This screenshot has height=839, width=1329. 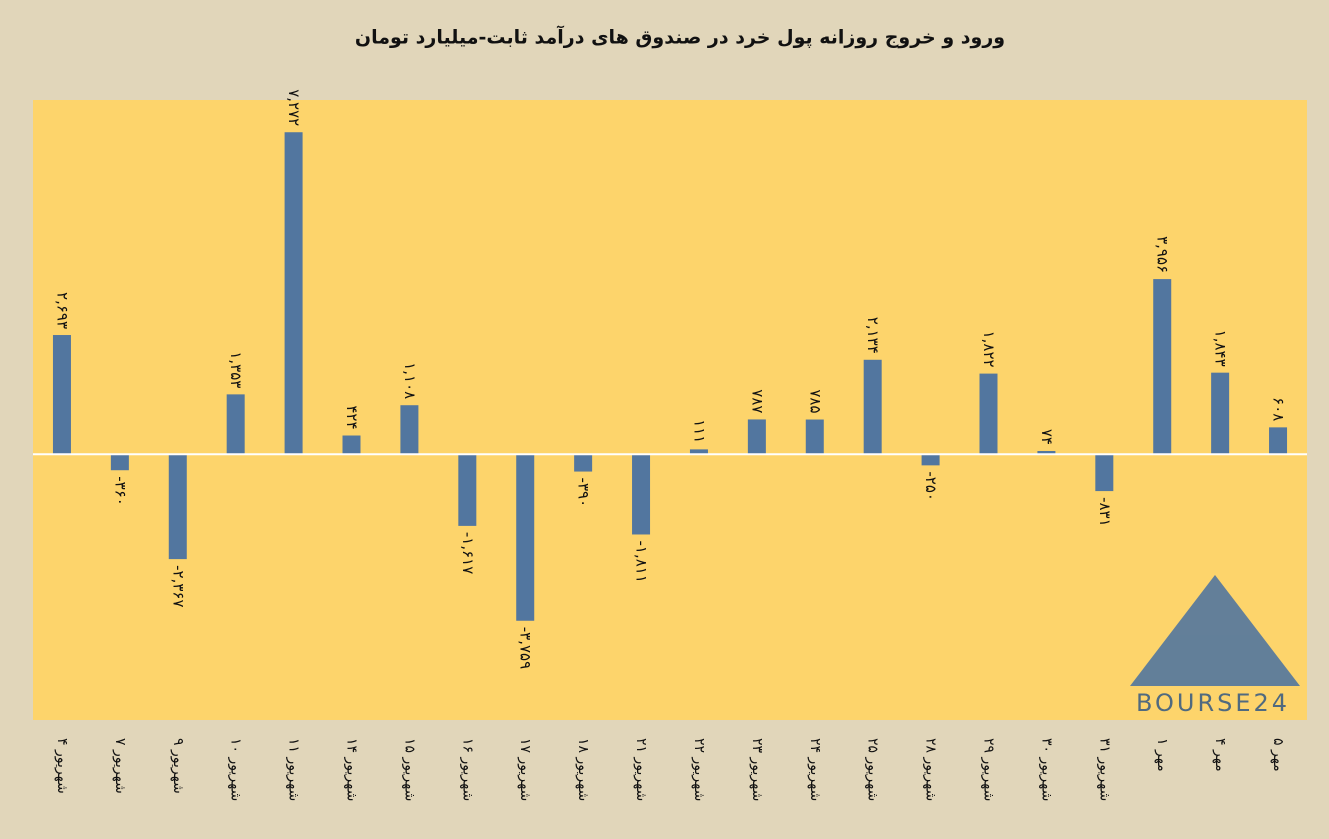 What do you see at coordinates (1163, 254) in the screenshot?
I see `data-label: ۳,۹۵۶` at bounding box center [1163, 254].